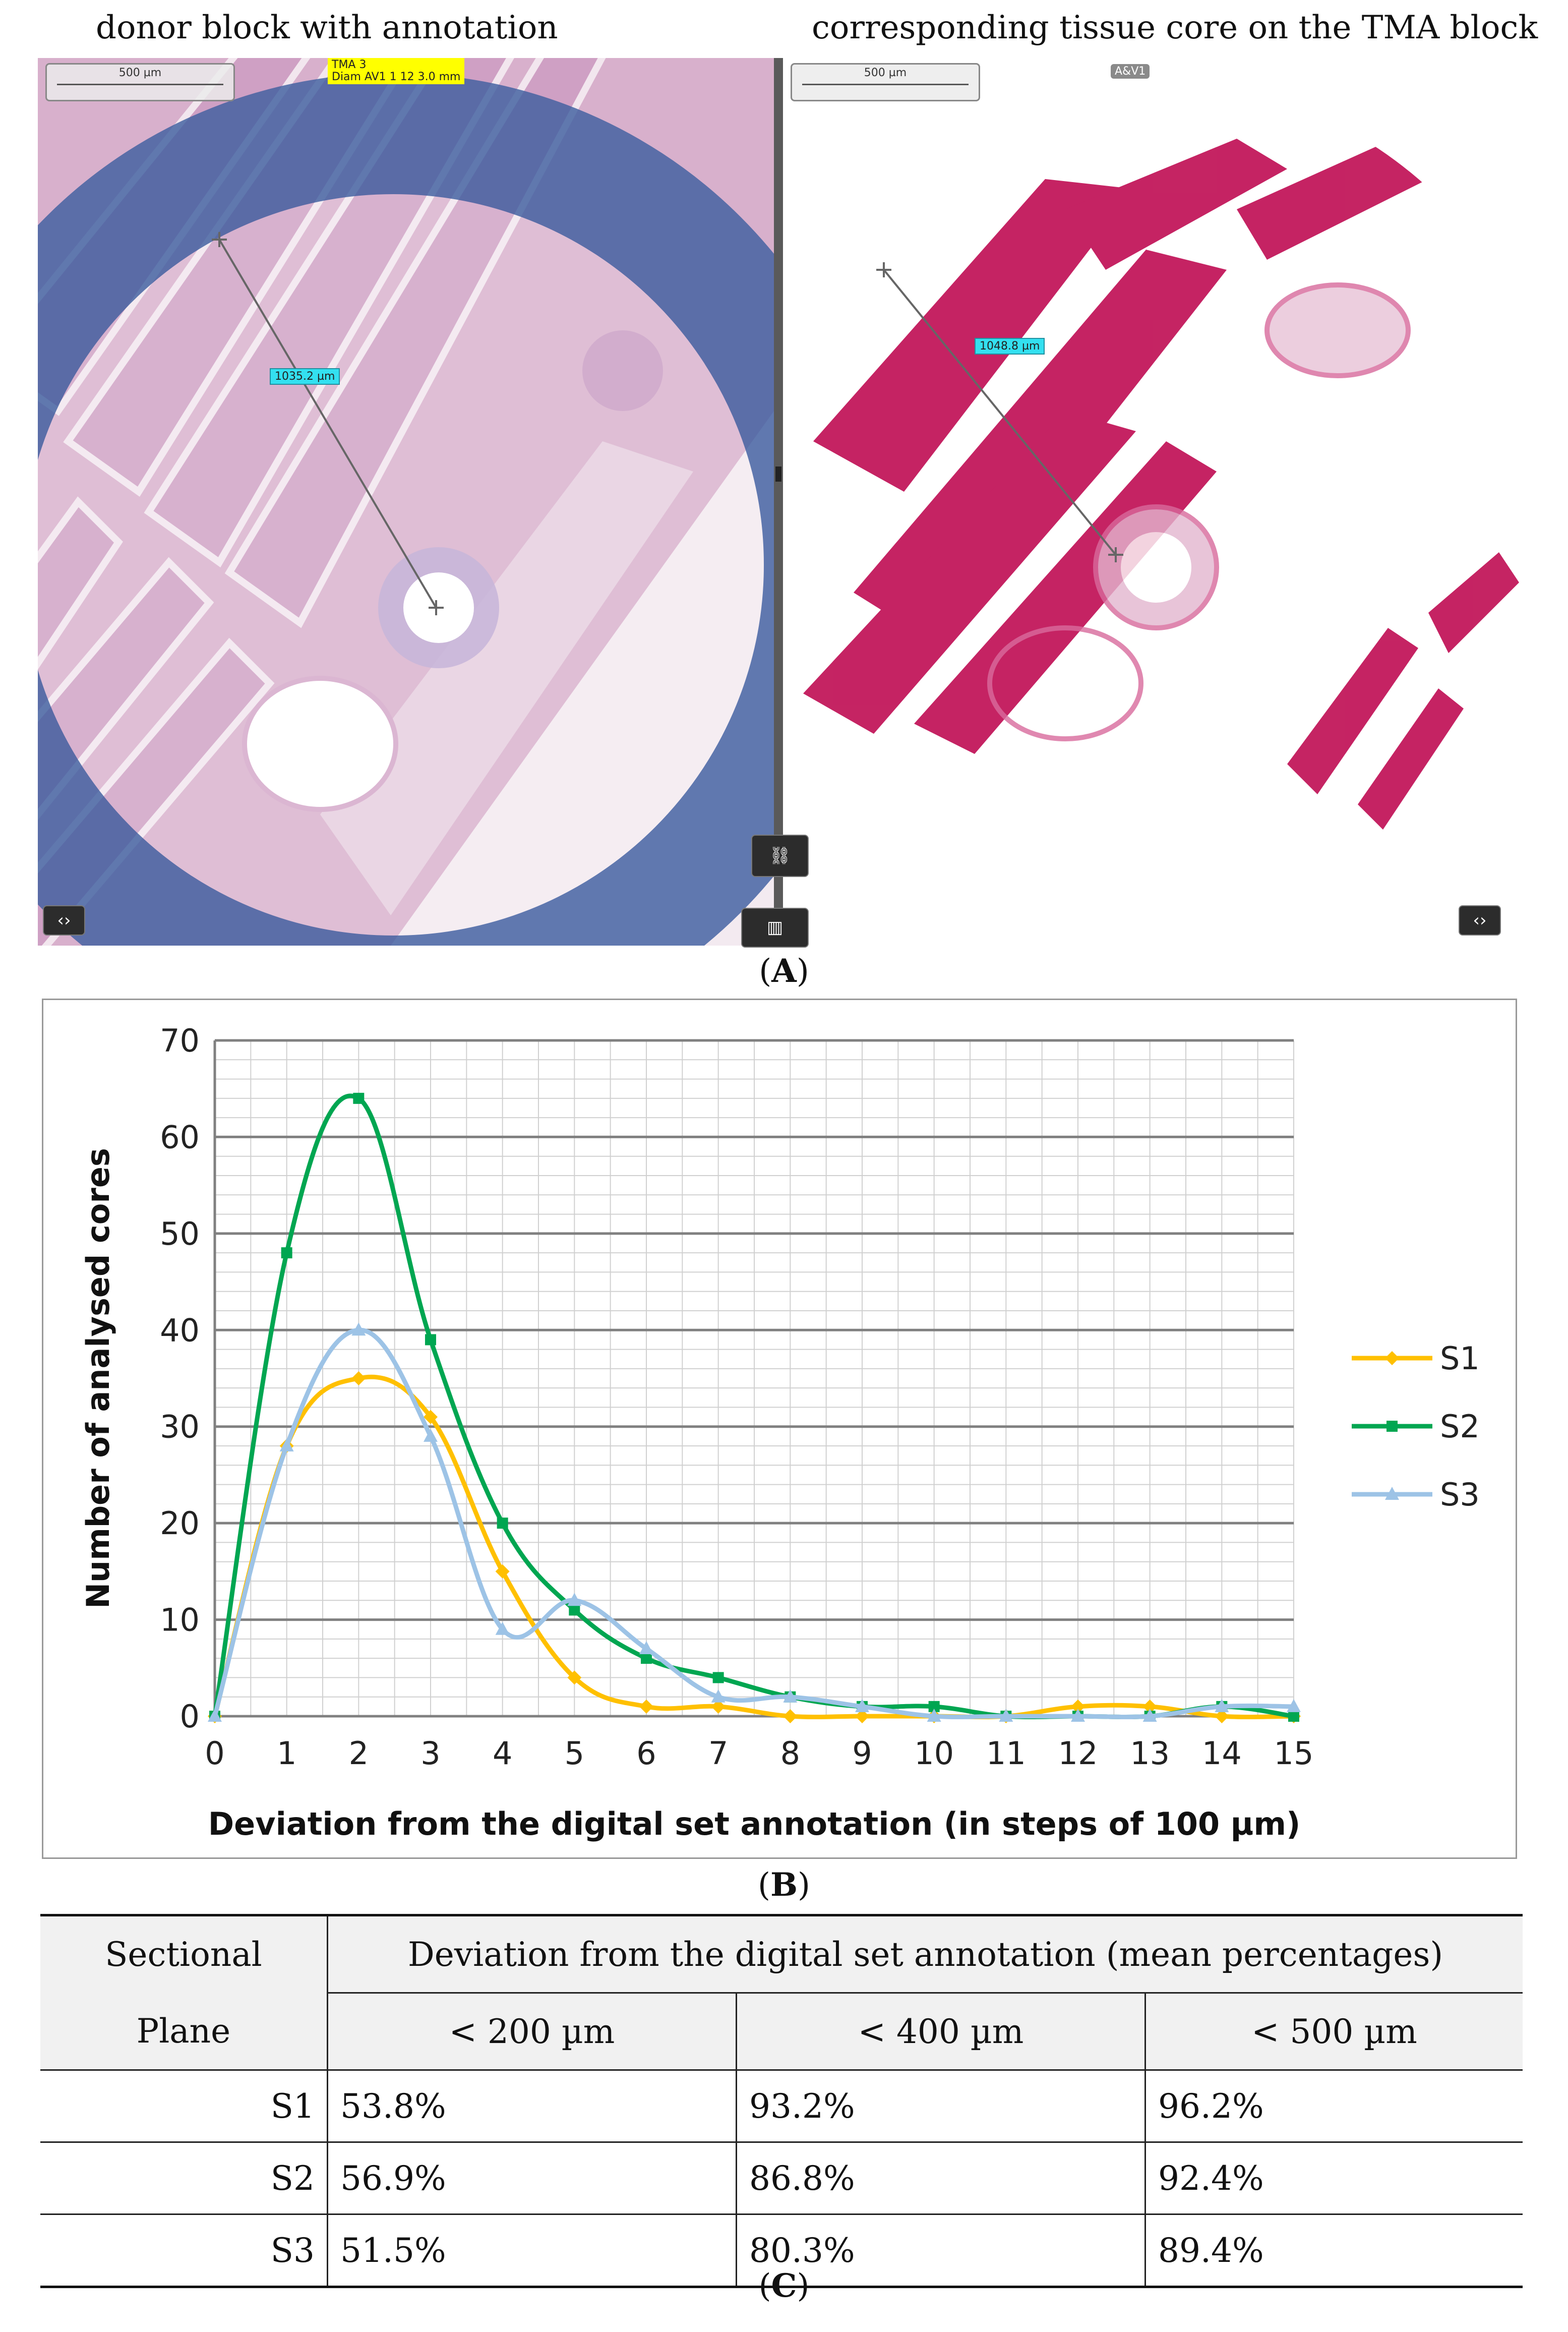 Image resolution: width=1568 pixels, height=2332 pixels. Describe the element at coordinates (184, 2032) in the screenshot. I see `header-plane: Plane` at that location.